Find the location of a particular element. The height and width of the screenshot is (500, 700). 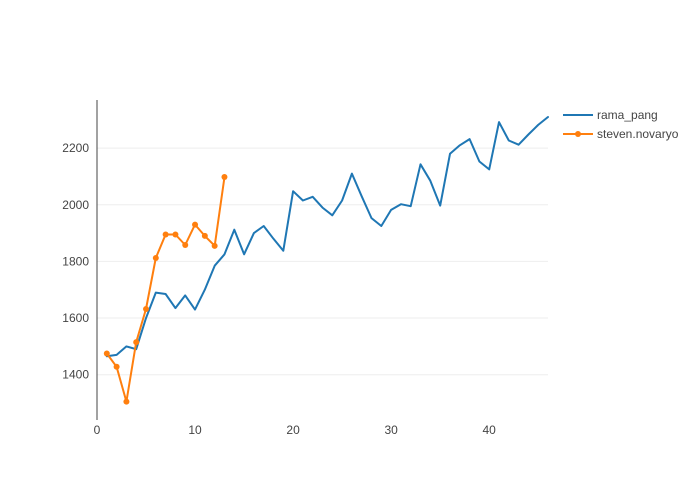

series-steven-novaryo is located at coordinates (165, 289).